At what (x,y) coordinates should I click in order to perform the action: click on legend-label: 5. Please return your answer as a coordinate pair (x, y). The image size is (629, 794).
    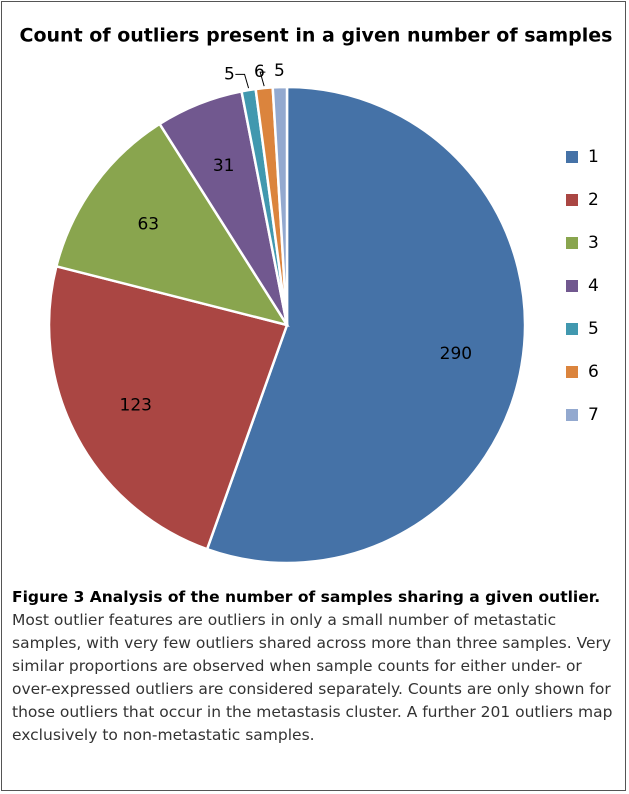
    Looking at the image, I should click on (593, 329).